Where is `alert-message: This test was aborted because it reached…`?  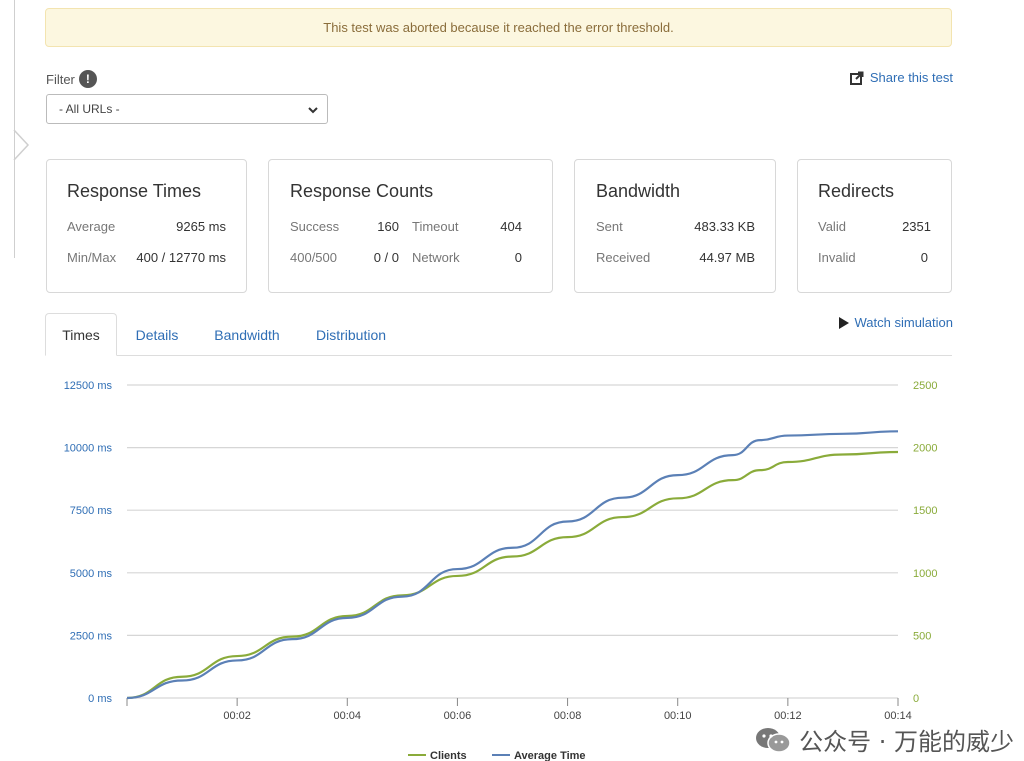 alert-message: This test was aborted because it reached… is located at coordinates (498, 27).